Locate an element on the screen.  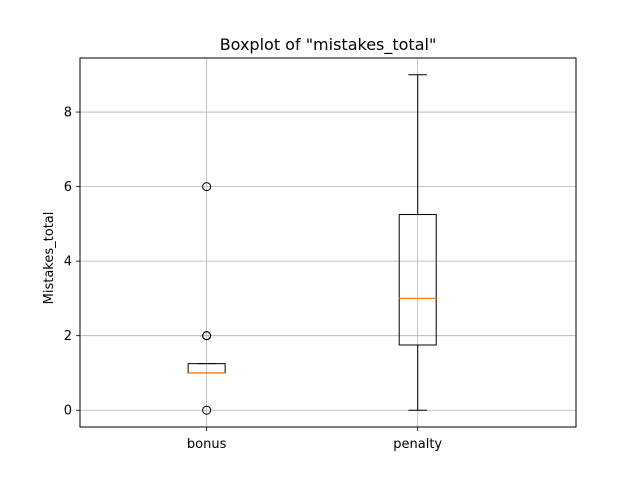
y-tick-label: 6 is located at coordinates (68, 187).